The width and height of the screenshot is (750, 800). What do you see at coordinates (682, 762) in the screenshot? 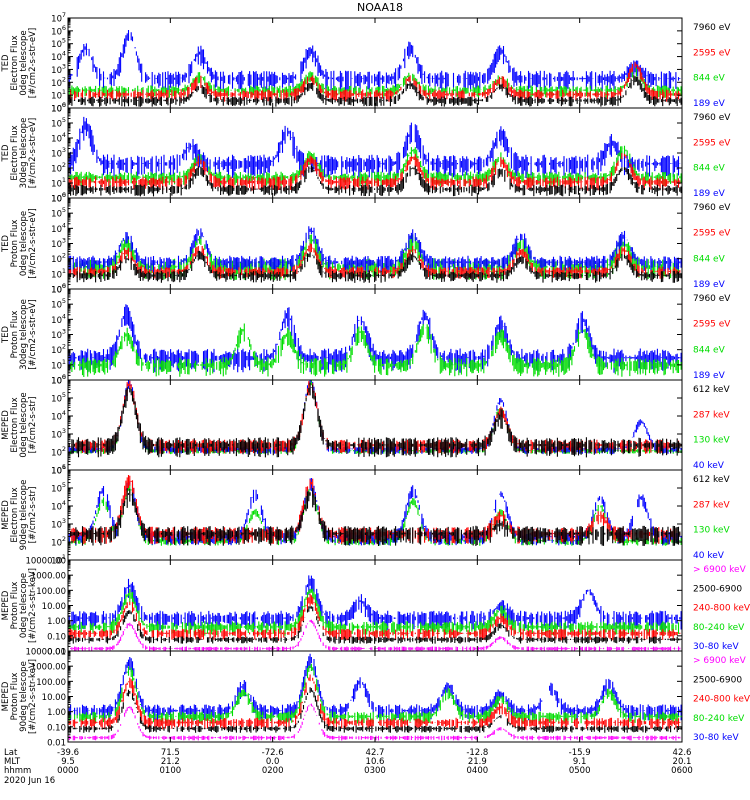
I see `x-tick-label: 20.1` at bounding box center [682, 762].